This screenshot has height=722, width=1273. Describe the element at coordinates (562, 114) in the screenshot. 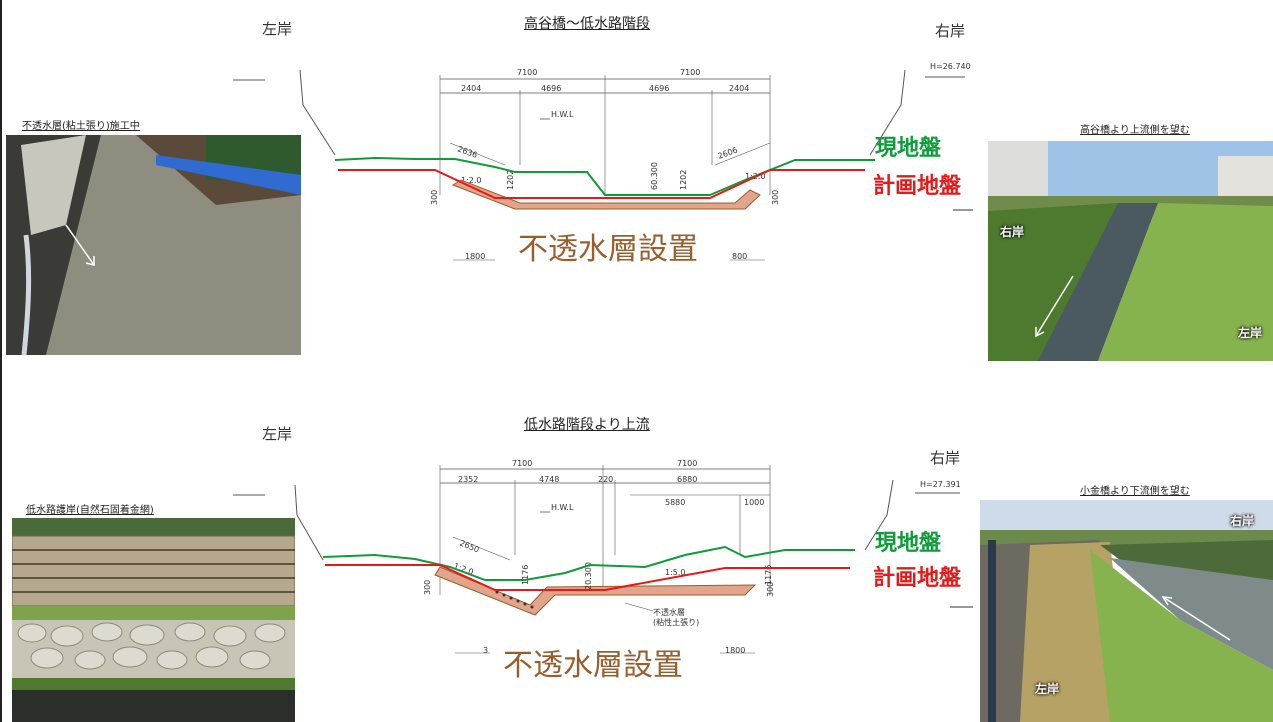

I see `hwl-1: H.W.L` at that location.